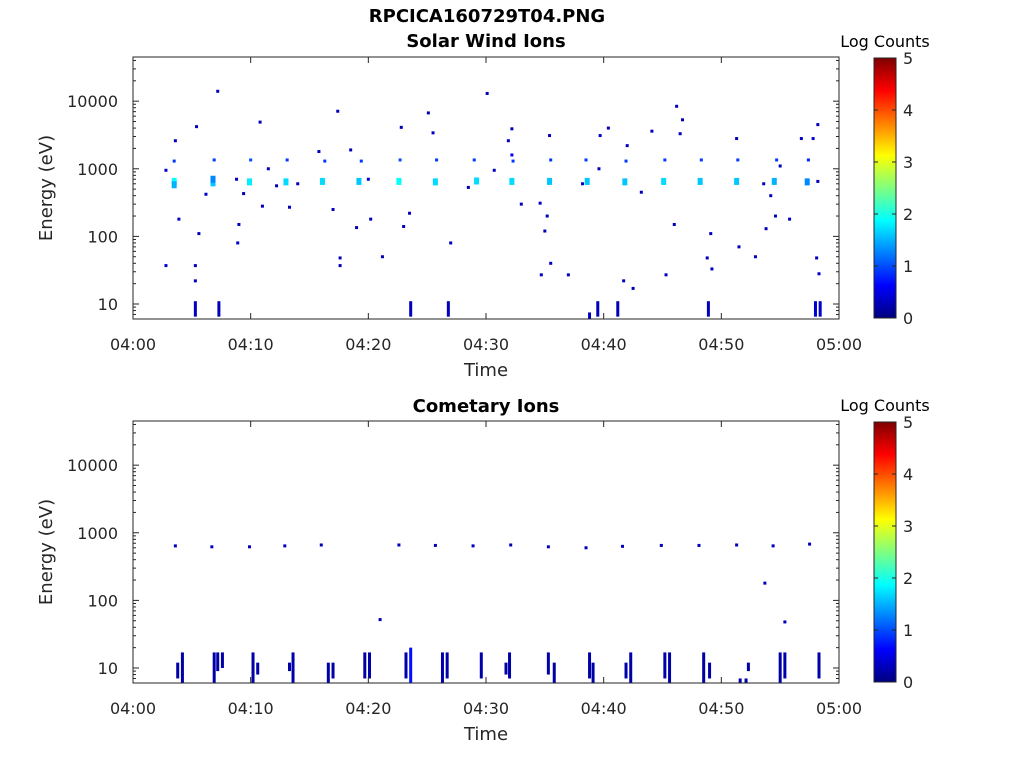 The image size is (1024, 768). What do you see at coordinates (497, 612) in the screenshot?
I see `plot-area` at bounding box center [497, 612].